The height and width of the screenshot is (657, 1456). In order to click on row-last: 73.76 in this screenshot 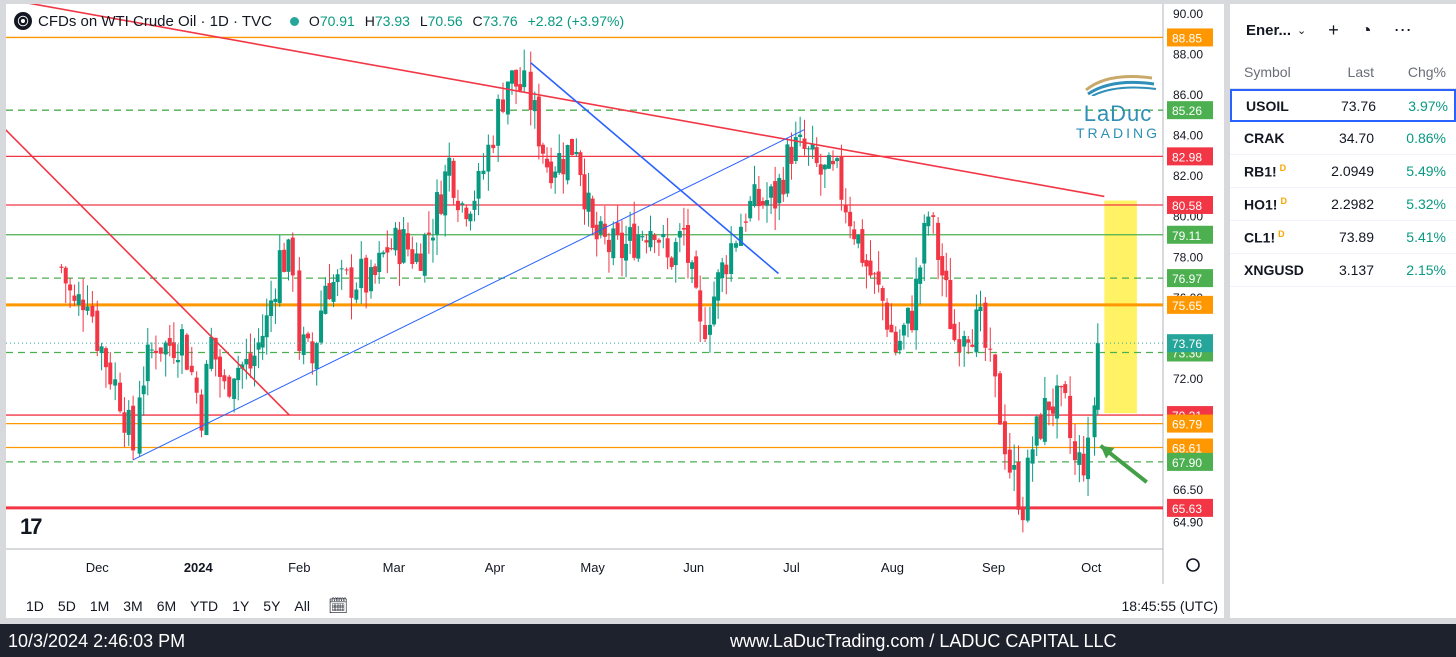, I will do `click(1358, 105)`.